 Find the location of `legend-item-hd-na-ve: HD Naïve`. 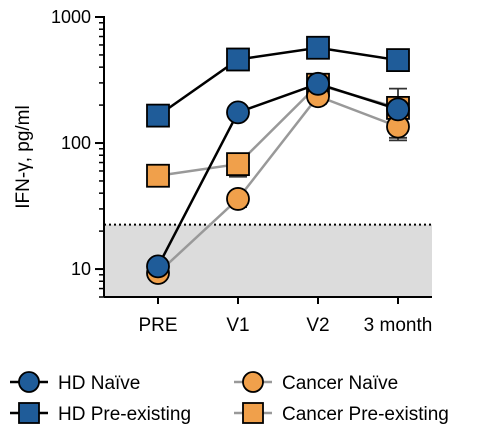

legend-item-hd-na-ve: HD Naïve is located at coordinates (75, 382).